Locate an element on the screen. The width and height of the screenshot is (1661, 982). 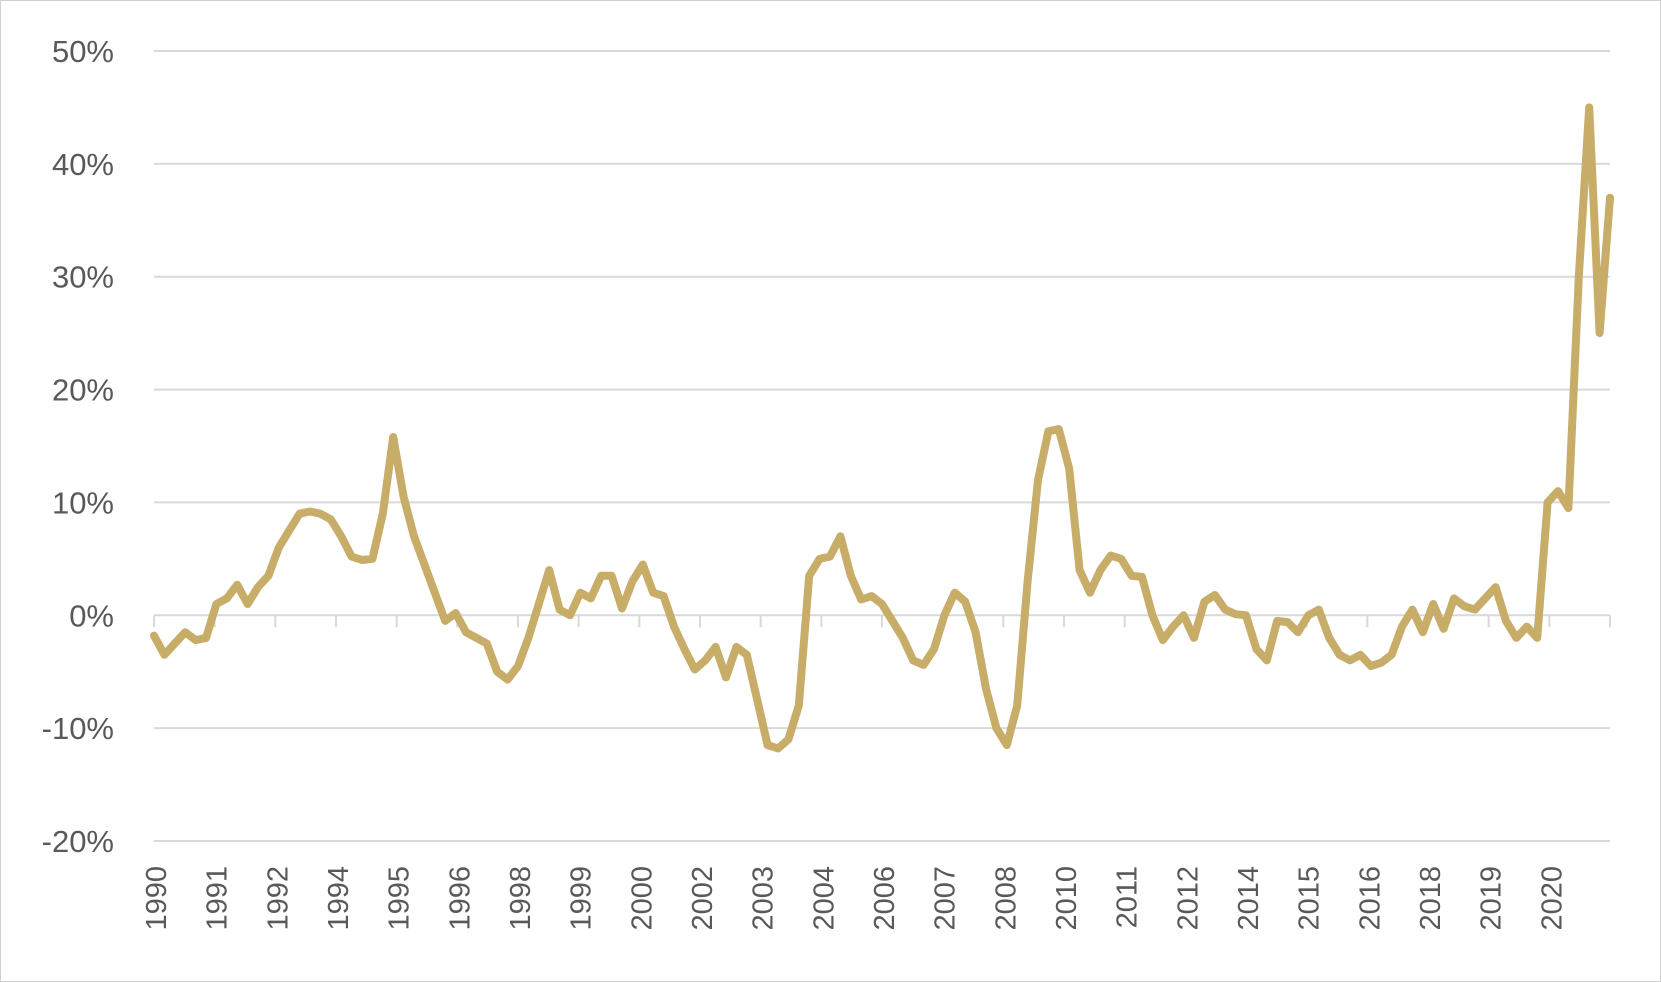
x-tick-label: 1996 is located at coordinates (460, 898).